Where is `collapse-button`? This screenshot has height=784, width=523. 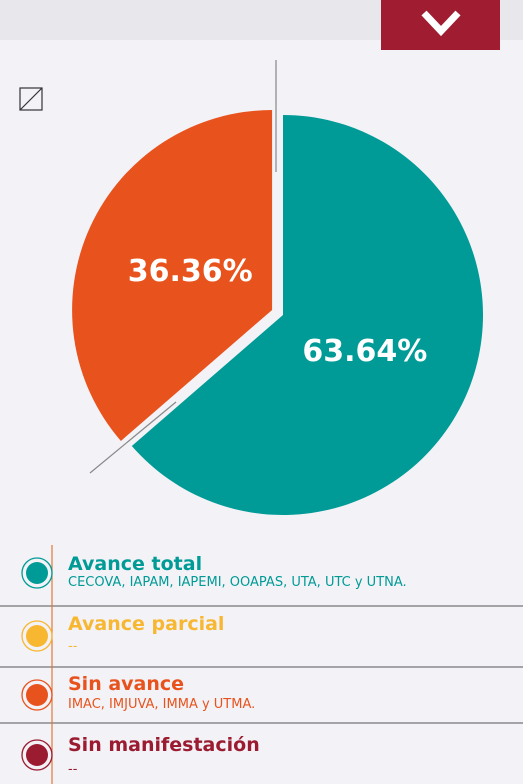 collapse-button is located at coordinates (440, 25).